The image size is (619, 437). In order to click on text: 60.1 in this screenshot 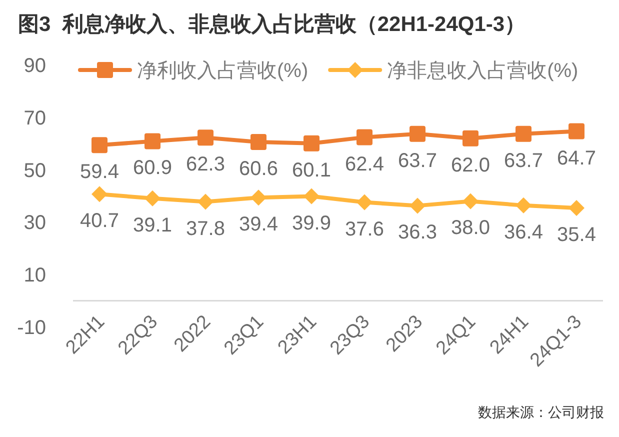, I will do `click(311, 170)`.